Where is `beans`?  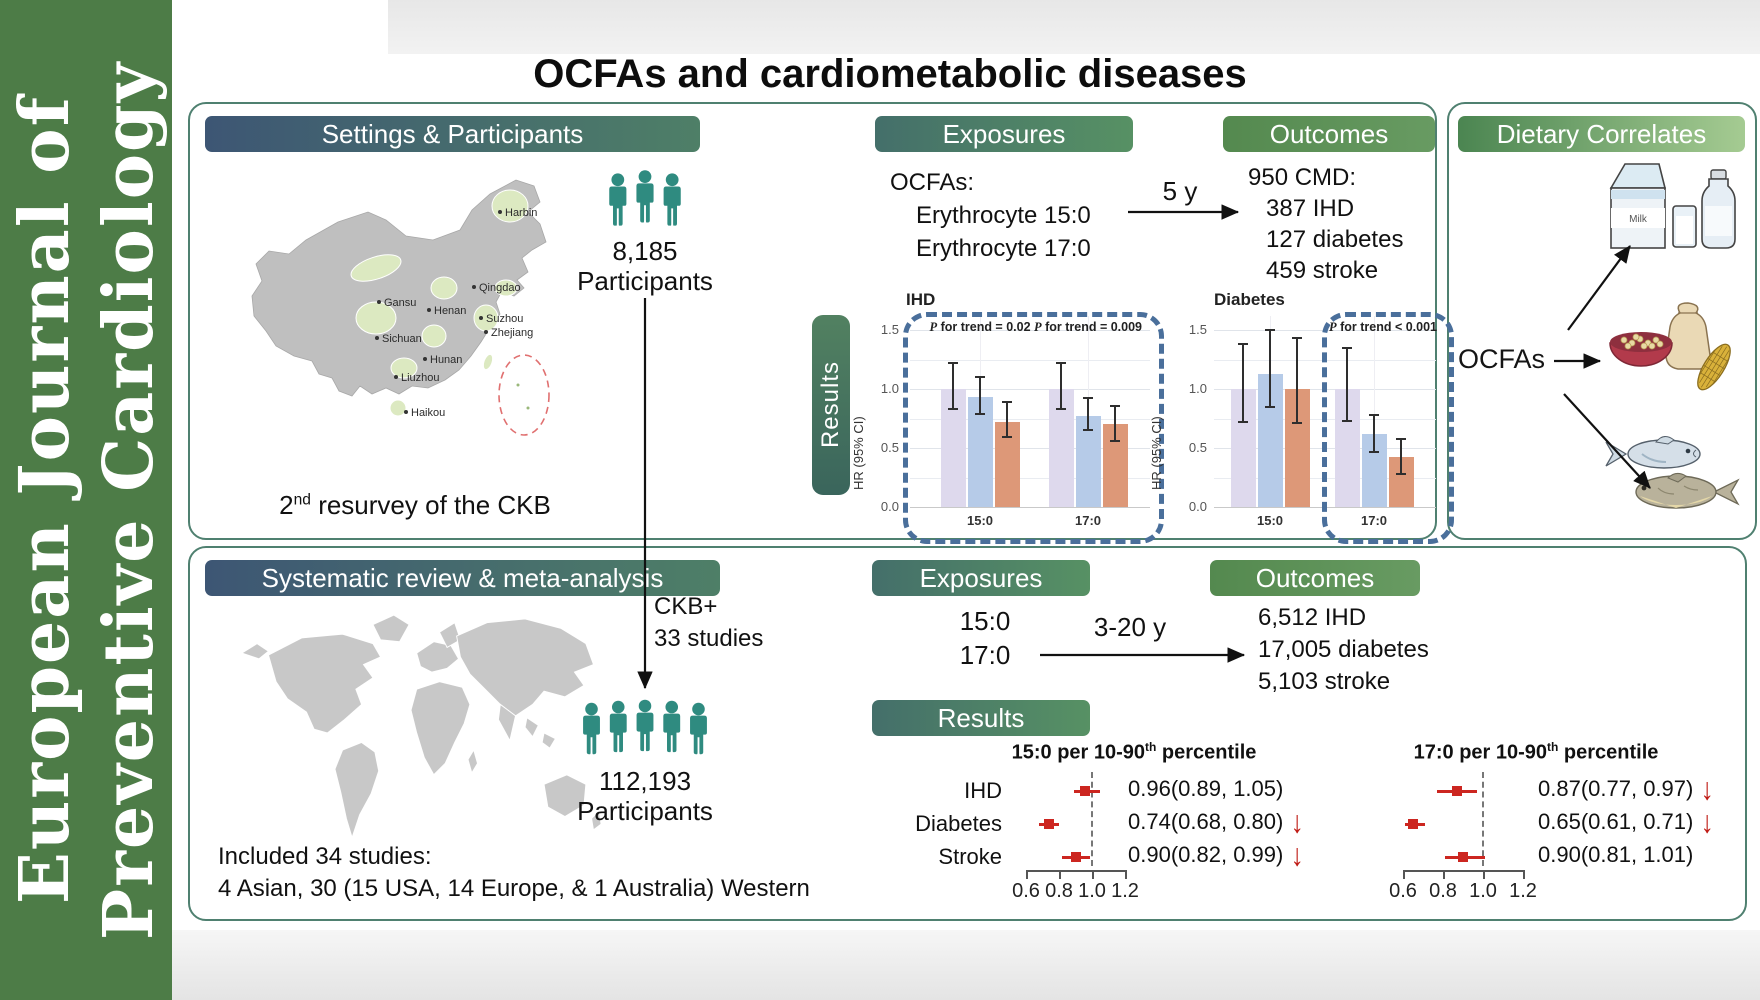
beans is located at coordinates (1642, 341).